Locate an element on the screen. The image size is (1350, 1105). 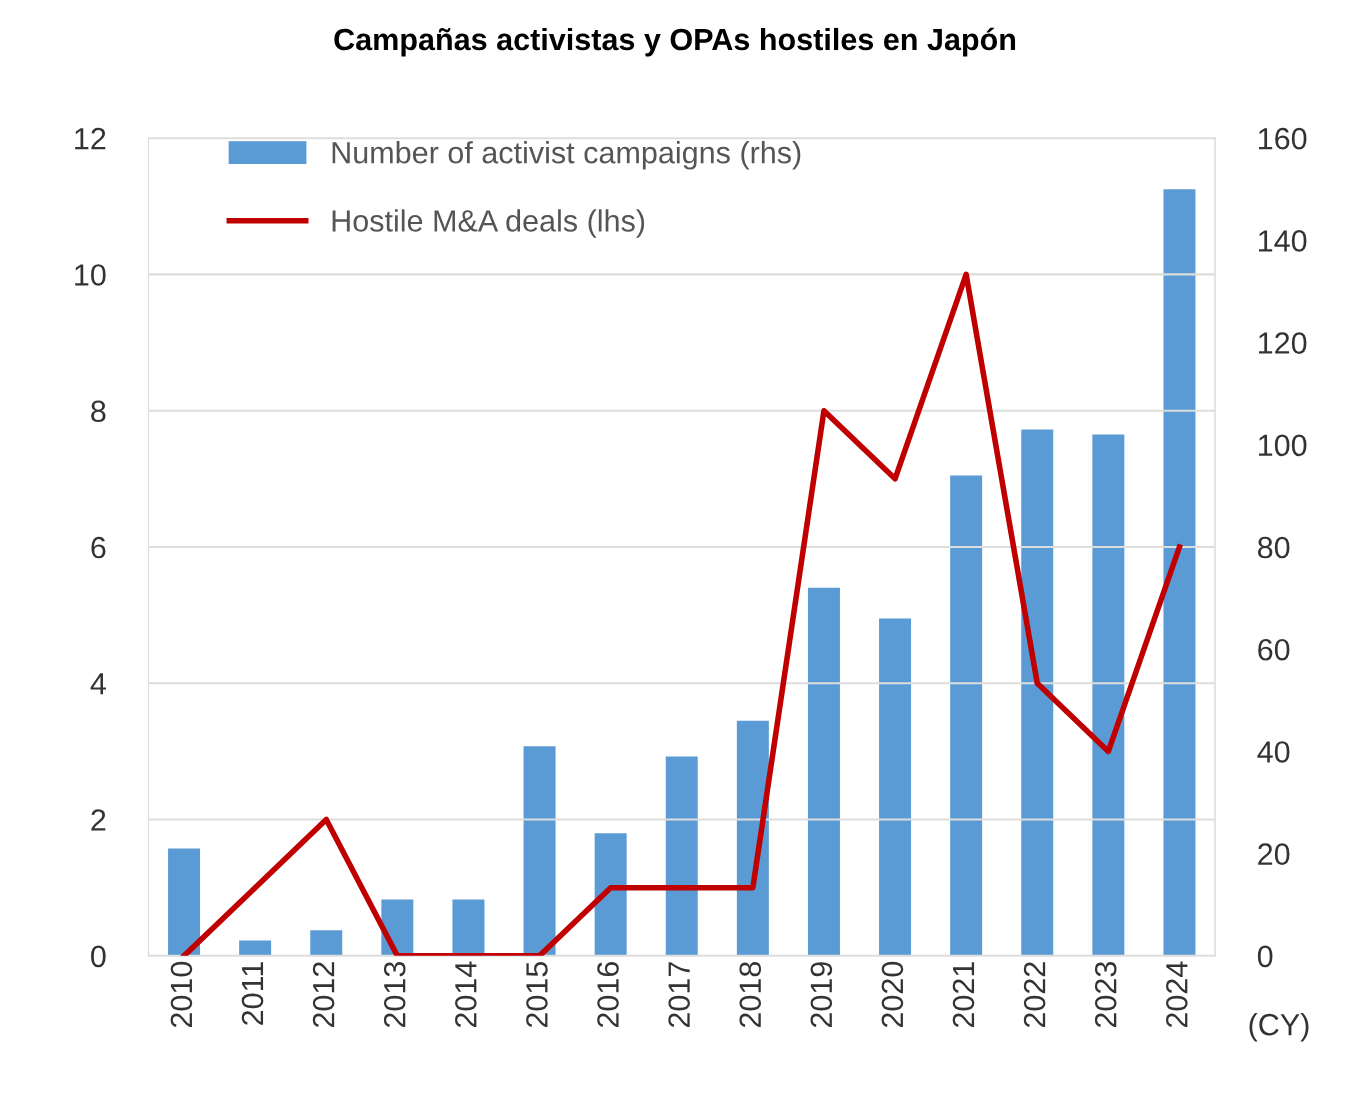
x-tick-label: 2021 is located at coordinates (963, 995).